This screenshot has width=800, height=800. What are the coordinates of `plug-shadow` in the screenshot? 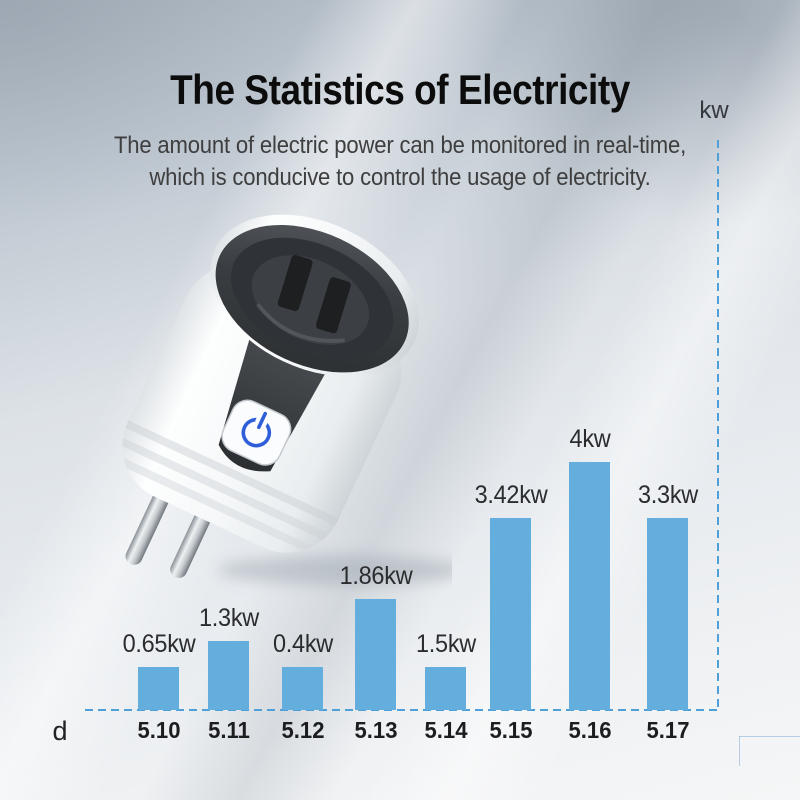 It's located at (335, 570).